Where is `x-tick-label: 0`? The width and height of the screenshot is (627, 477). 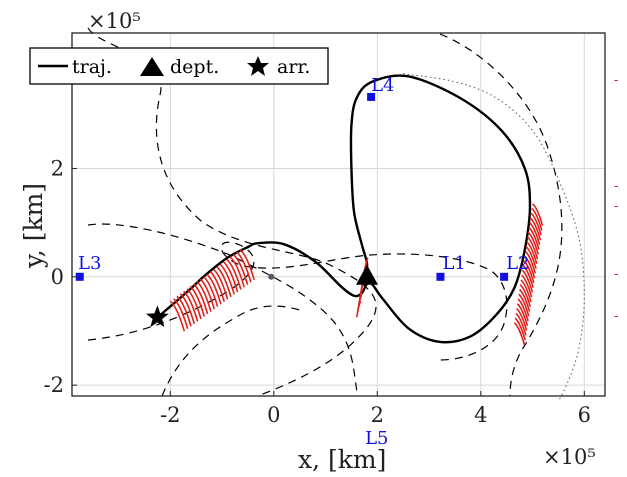
x-tick-label: 0 is located at coordinates (273, 415).